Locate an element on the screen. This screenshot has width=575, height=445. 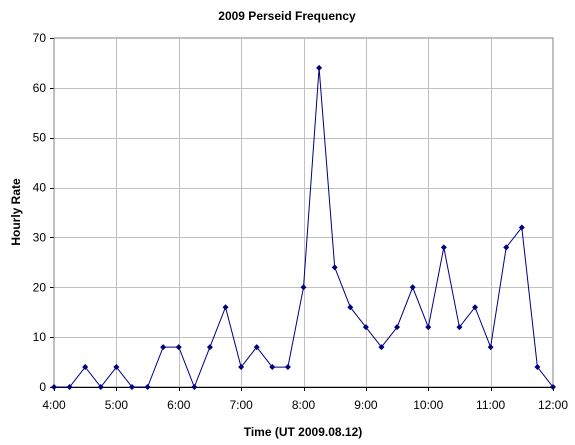
x-tick-label: 12:00 is located at coordinates (553, 405).